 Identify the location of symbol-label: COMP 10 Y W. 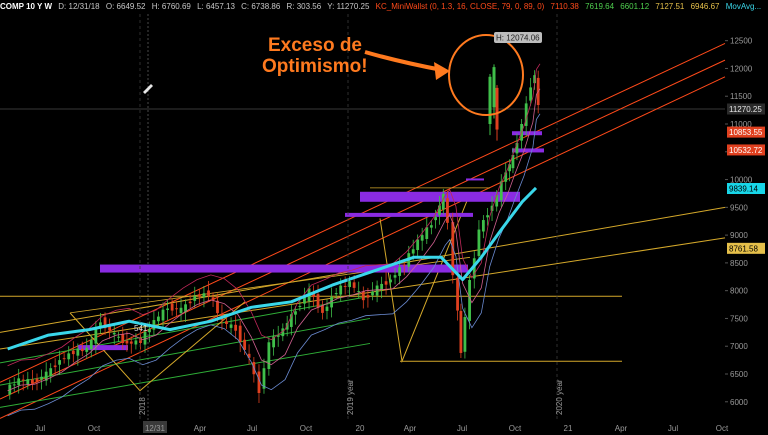
(26, 6).